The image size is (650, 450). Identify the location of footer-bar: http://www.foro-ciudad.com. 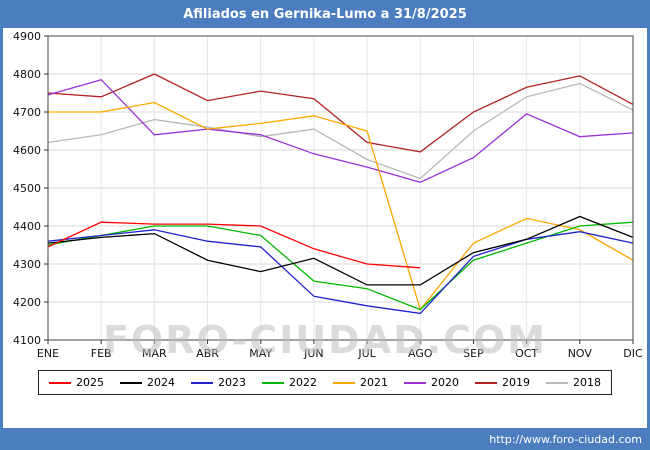
(325, 439).